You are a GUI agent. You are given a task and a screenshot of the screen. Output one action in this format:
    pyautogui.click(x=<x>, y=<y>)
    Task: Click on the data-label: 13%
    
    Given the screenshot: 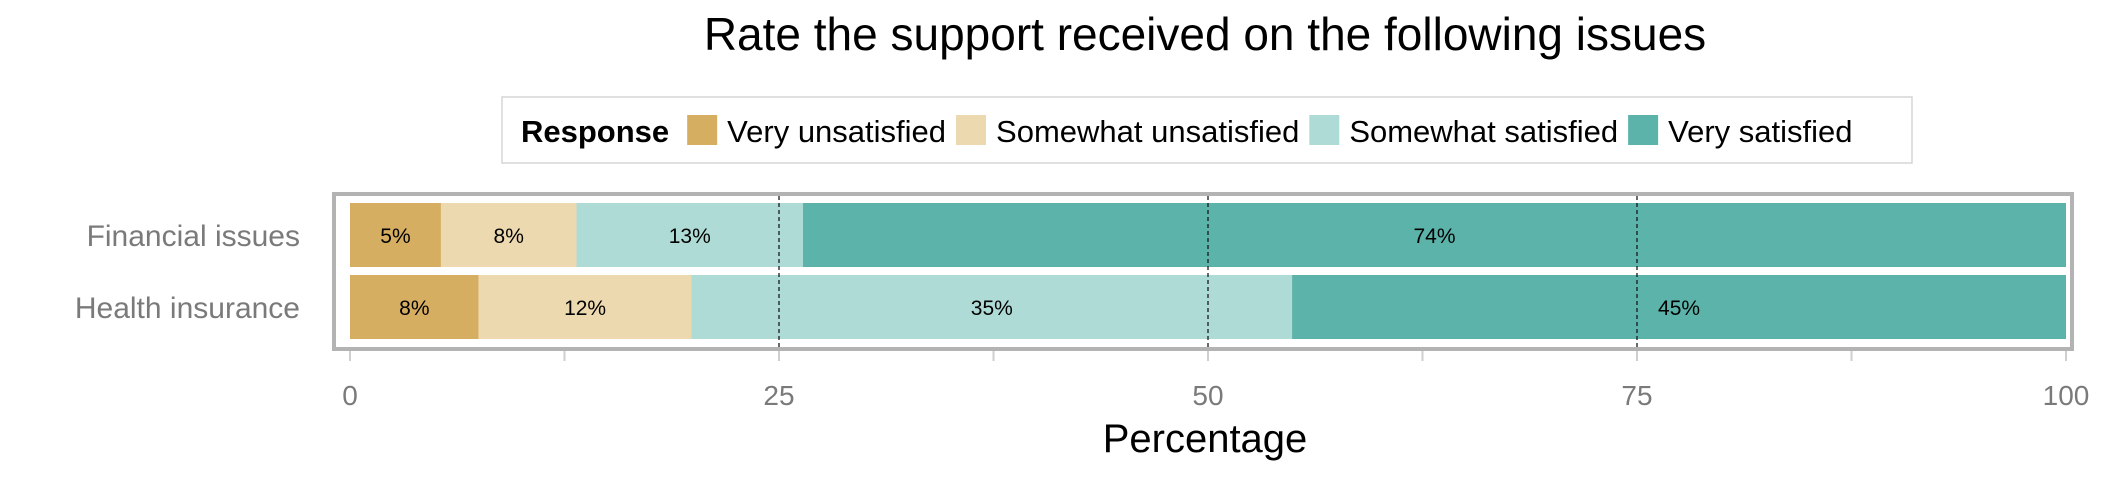 What is the action you would take?
    pyautogui.click(x=690, y=236)
    